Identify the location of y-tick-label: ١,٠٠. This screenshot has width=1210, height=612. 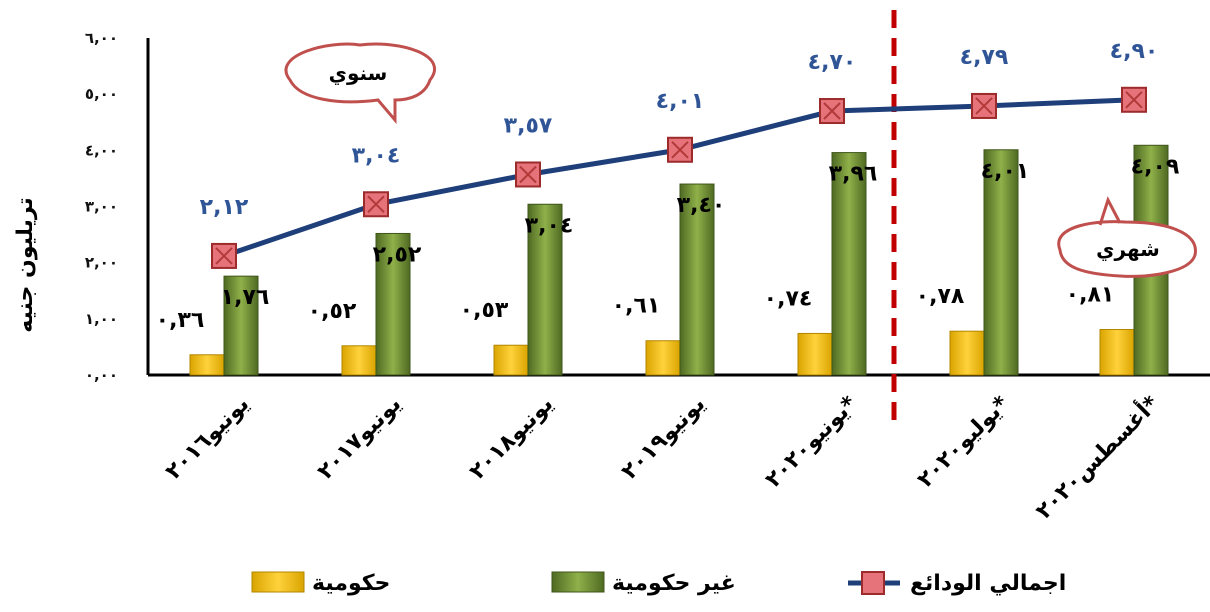
(101, 319).